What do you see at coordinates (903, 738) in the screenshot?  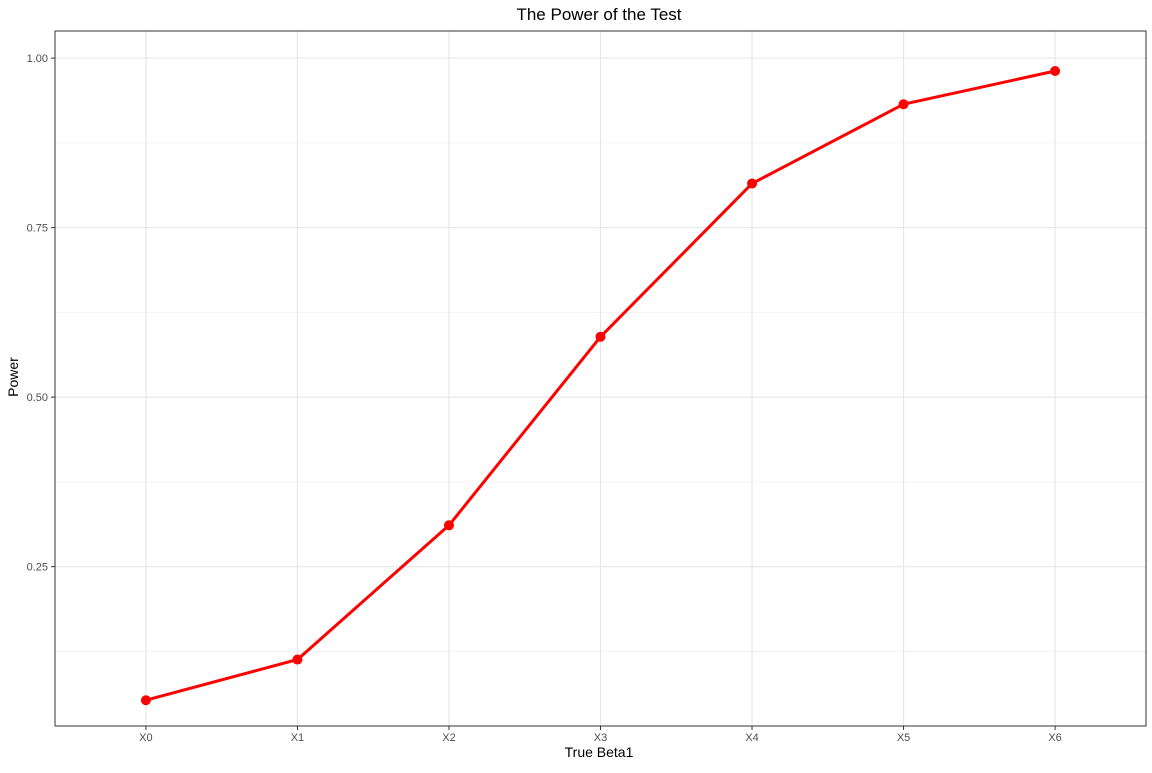 I see `x-tick-label: X5` at bounding box center [903, 738].